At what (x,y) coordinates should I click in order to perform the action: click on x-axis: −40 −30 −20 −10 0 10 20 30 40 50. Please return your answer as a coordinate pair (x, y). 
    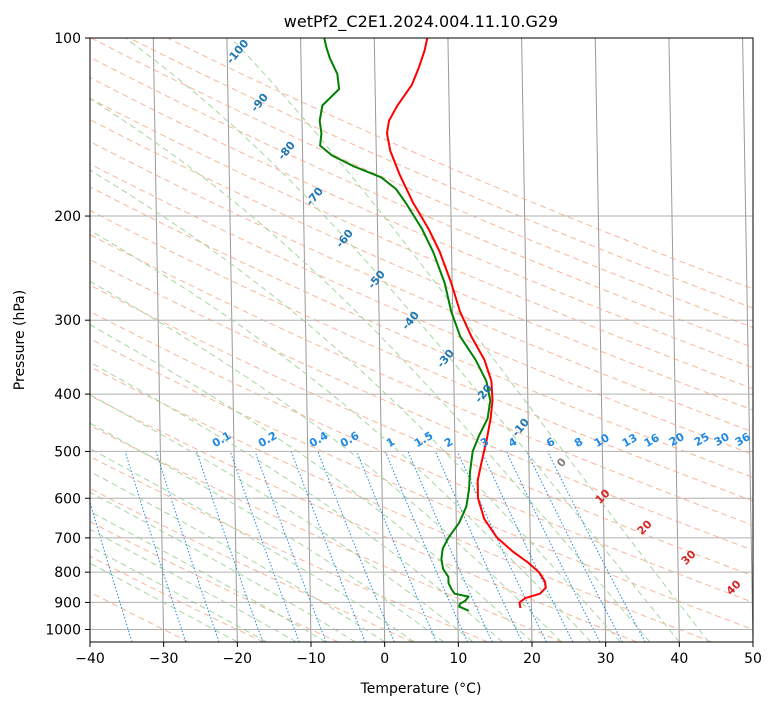
    Looking at the image, I should click on (418, 654).